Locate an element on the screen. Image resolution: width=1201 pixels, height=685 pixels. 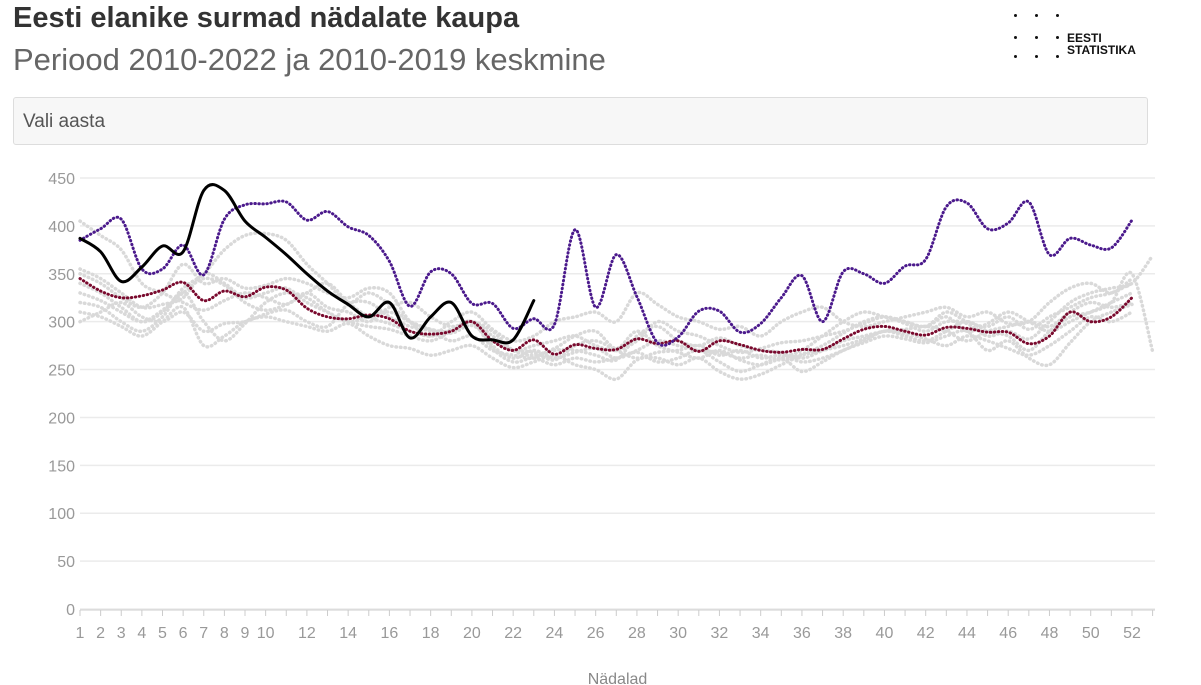
x-tick-label: 44 is located at coordinates (967, 633).